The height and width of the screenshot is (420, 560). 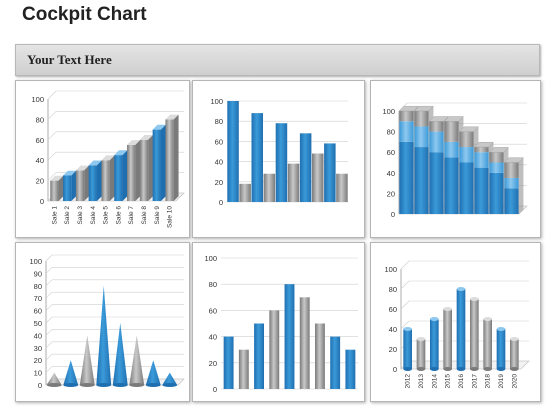 What do you see at coordinates (279, 152) in the screenshot?
I see `chart-2: 0 20 40 60 80 100` at bounding box center [279, 152].